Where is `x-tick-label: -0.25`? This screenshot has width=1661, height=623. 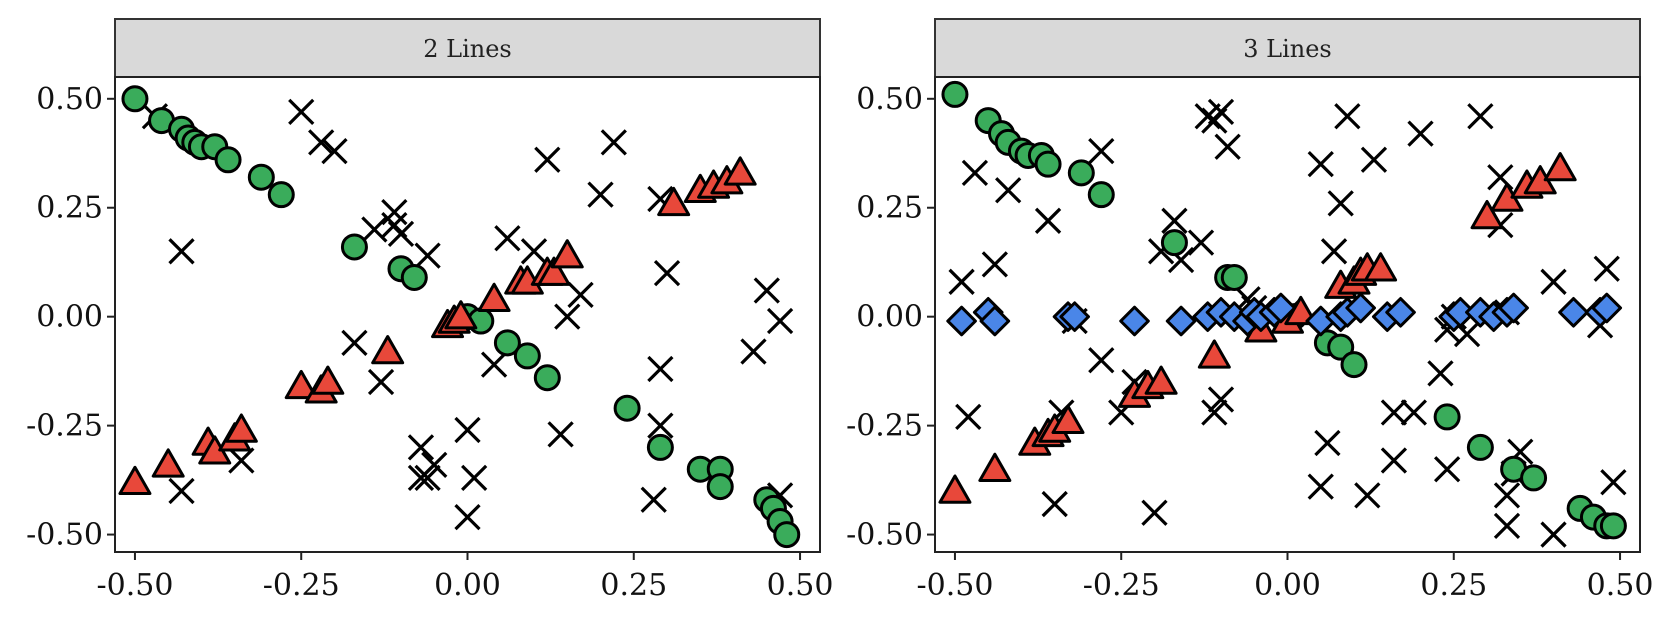
x-tick-label: -0.25 is located at coordinates (301, 585).